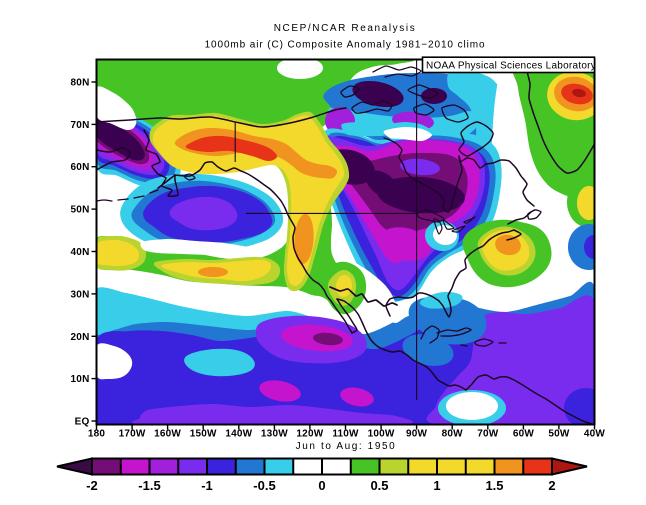 The width and height of the screenshot is (646, 505). Describe the element at coordinates (524, 434) in the screenshot. I see `svg-text: 60W` at that location.